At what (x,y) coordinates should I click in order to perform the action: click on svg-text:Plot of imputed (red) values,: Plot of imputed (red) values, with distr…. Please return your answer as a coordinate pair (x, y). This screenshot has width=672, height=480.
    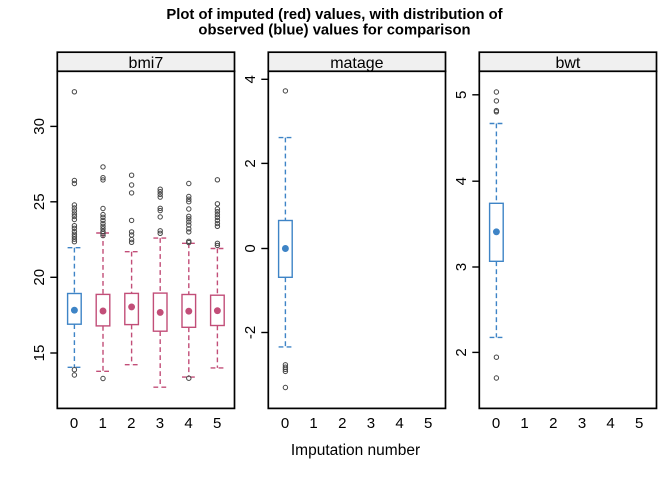
    Looking at the image, I should click on (334, 15).